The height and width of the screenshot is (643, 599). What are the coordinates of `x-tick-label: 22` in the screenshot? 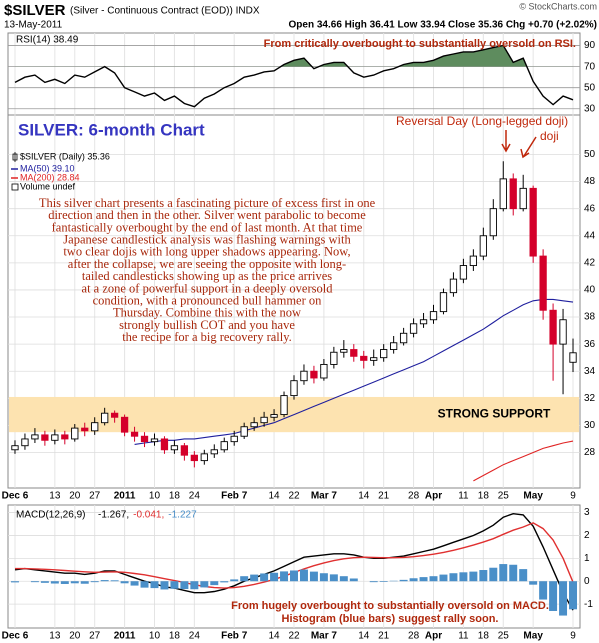 It's located at (294, 636).